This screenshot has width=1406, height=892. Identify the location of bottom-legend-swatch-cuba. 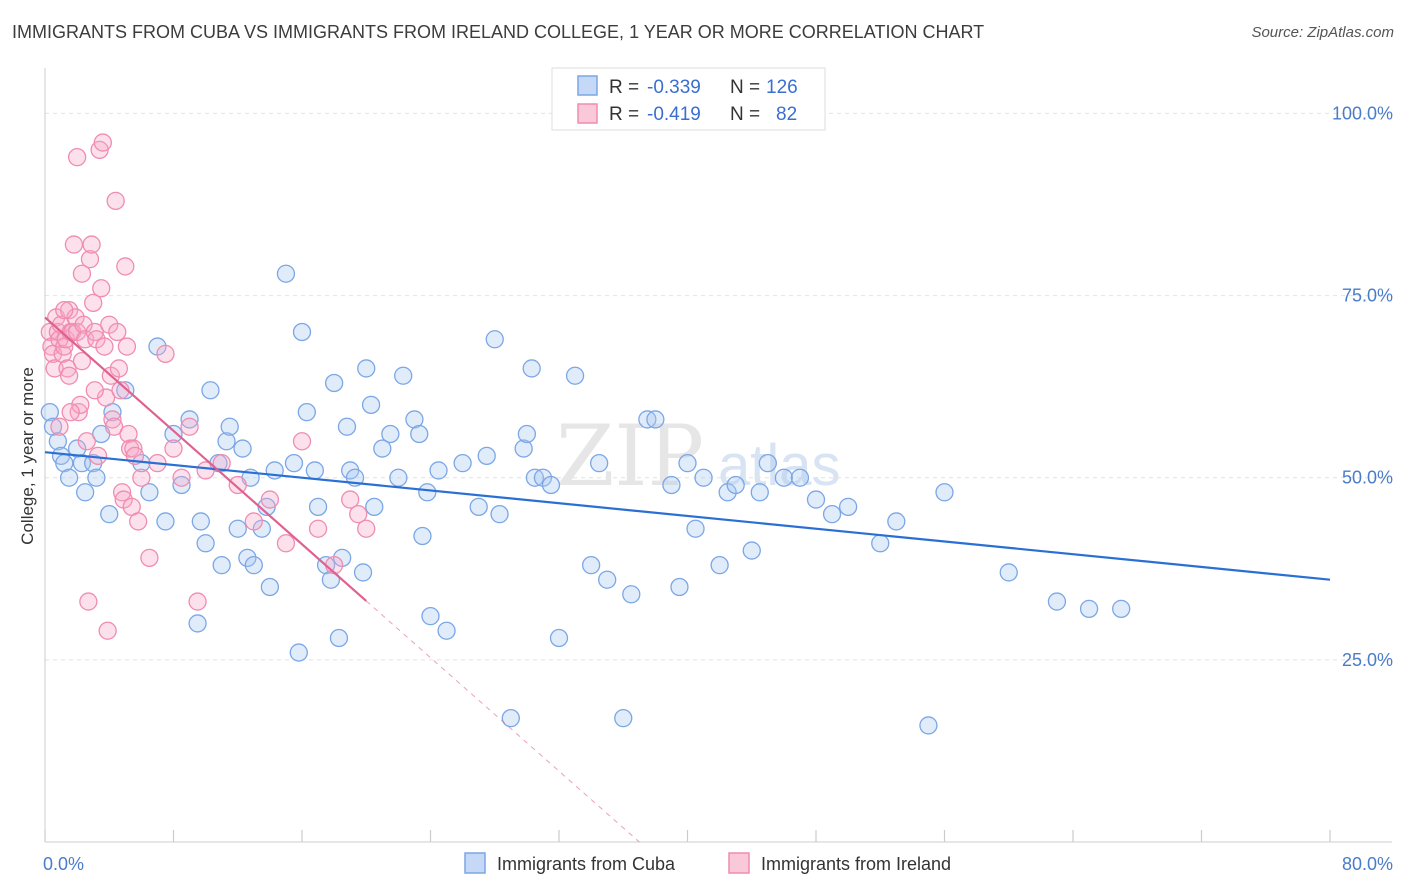
(475, 863).